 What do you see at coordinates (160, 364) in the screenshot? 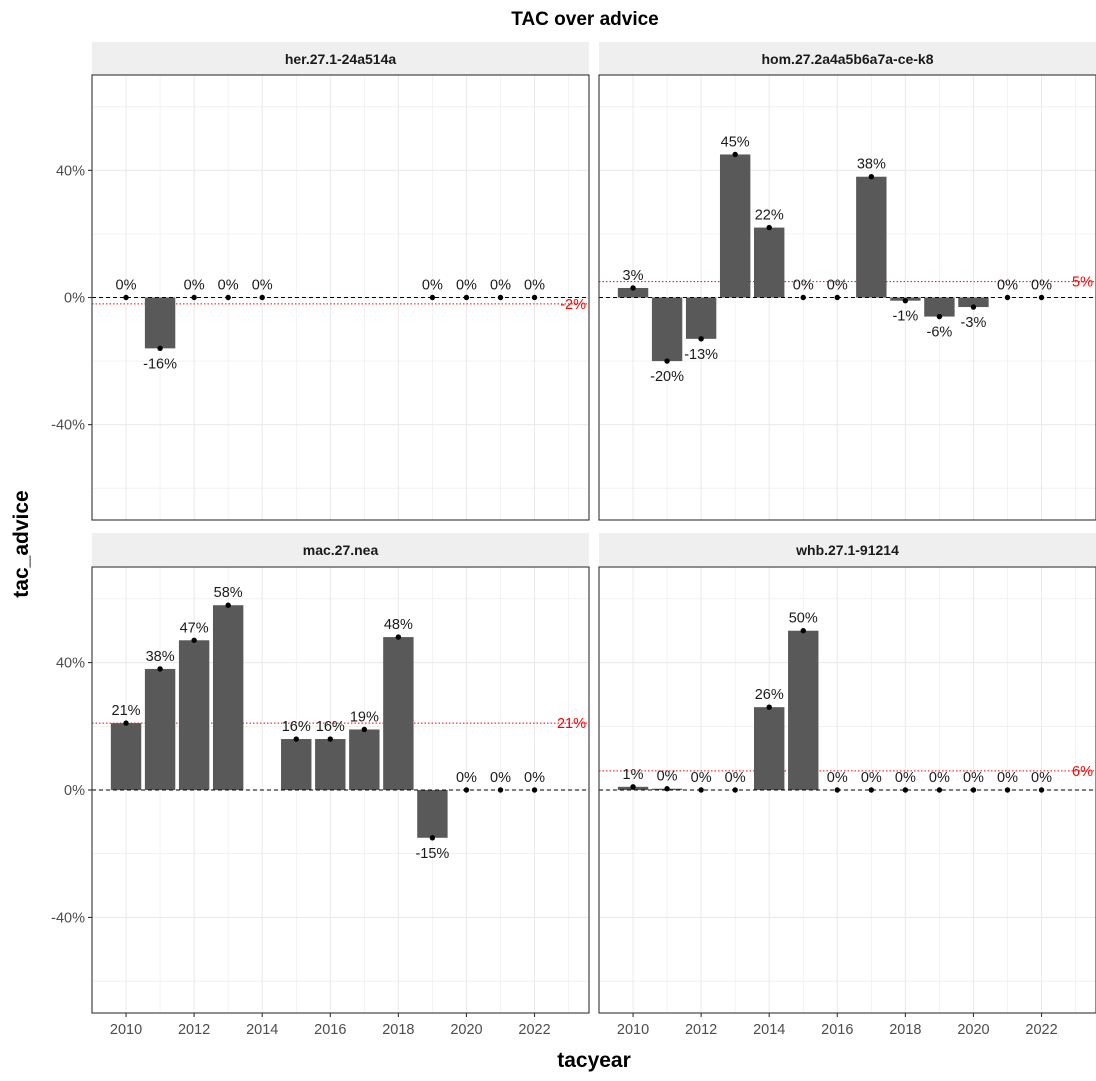
I see `value-label-2011: -16%` at bounding box center [160, 364].